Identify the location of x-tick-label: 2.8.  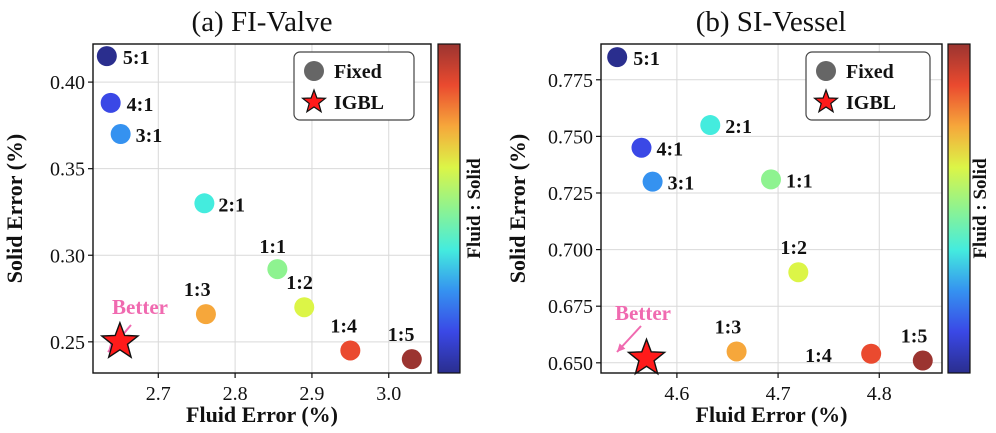
(235, 394).